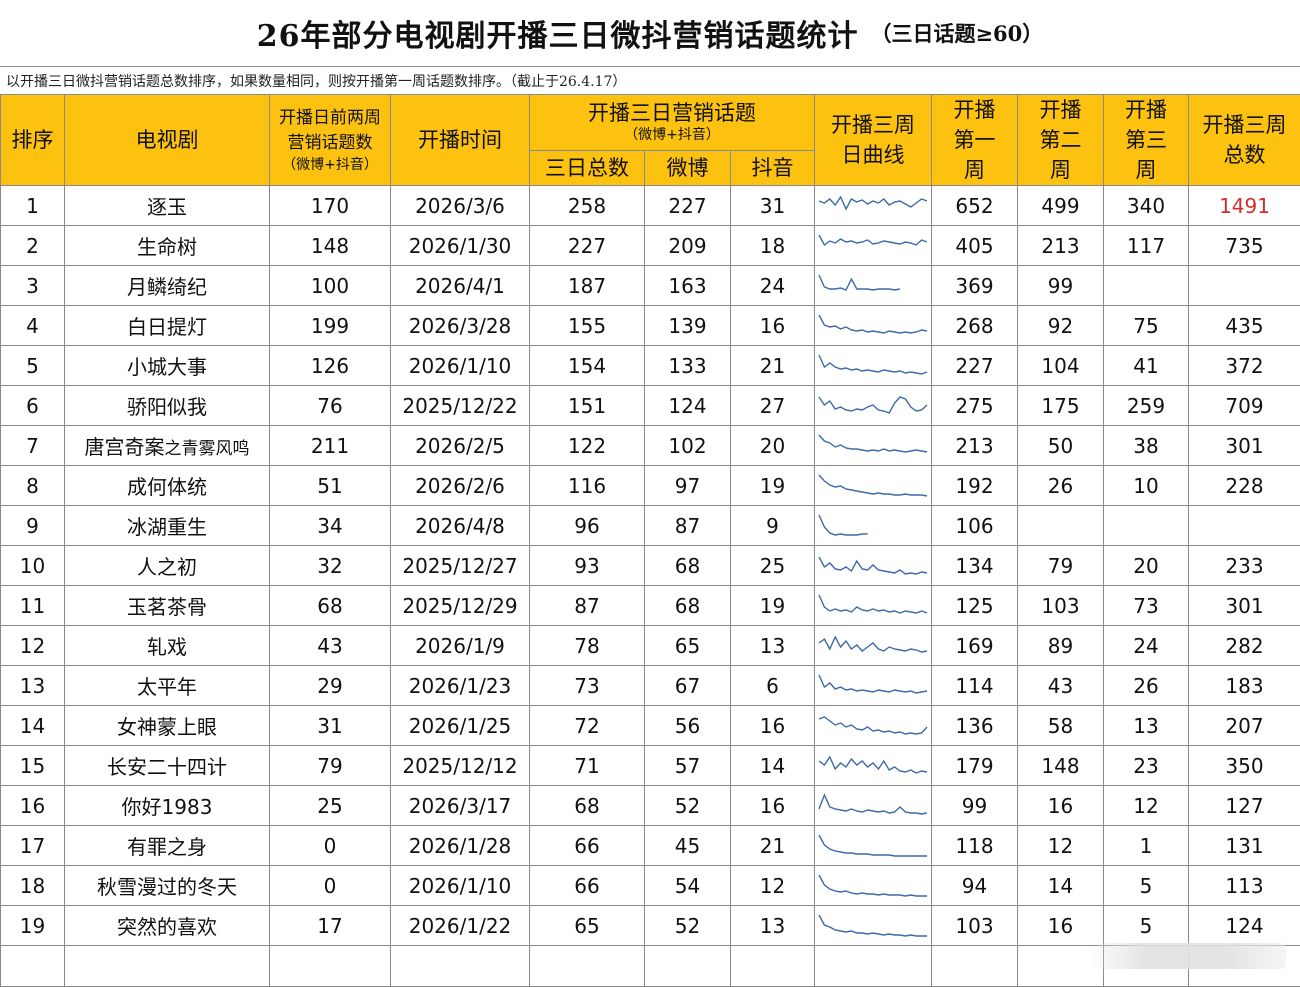 This screenshot has height=987, width=1300. I want to click on cell-week3, so click(1146, 285).